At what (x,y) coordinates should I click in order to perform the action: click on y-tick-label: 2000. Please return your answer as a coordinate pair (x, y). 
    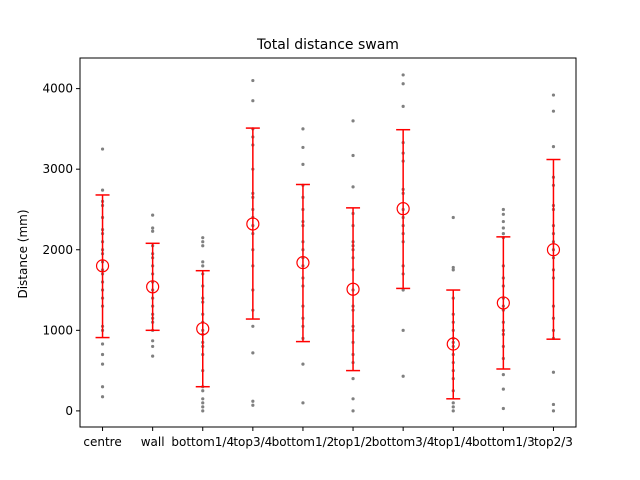
    Looking at the image, I should click on (57, 250).